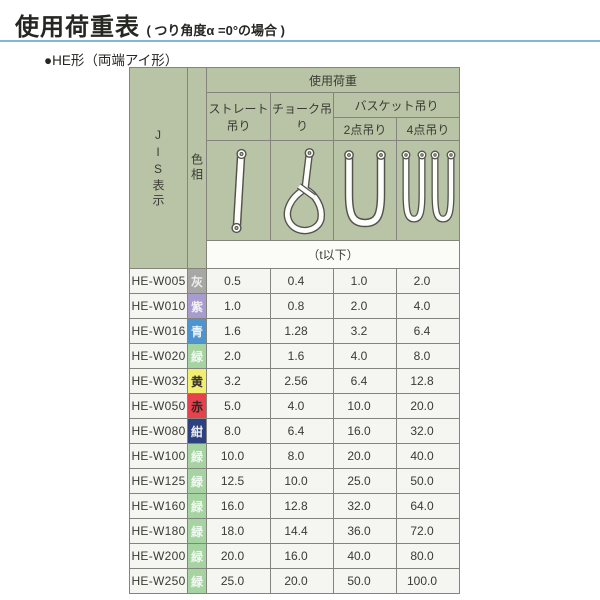 This screenshot has width=600, height=600. Describe the element at coordinates (158, 168) in the screenshot. I see `header-jis-display: JIS表示` at that location.